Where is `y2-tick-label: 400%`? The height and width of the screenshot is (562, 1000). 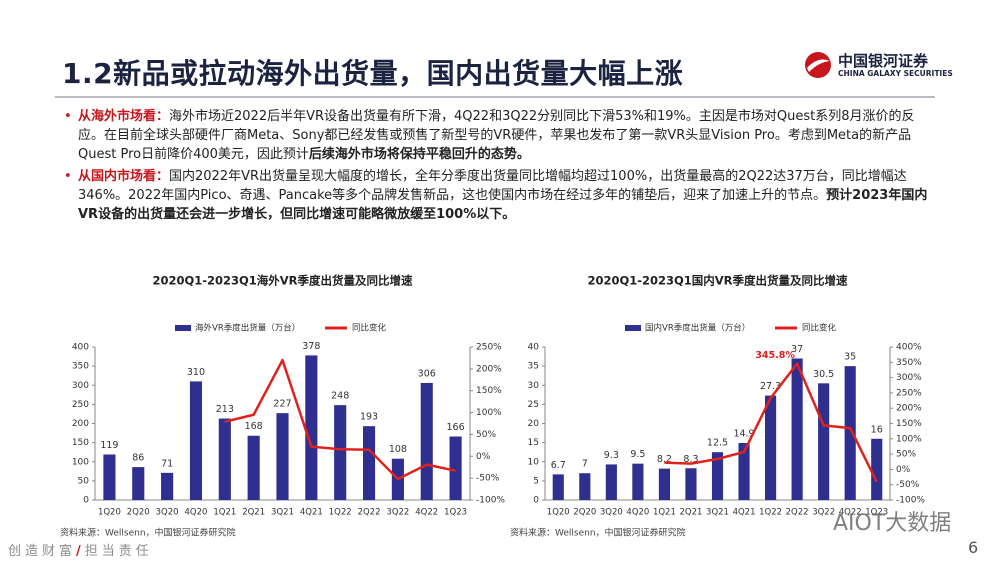
y2-tick-label: 400% is located at coordinates (909, 348).